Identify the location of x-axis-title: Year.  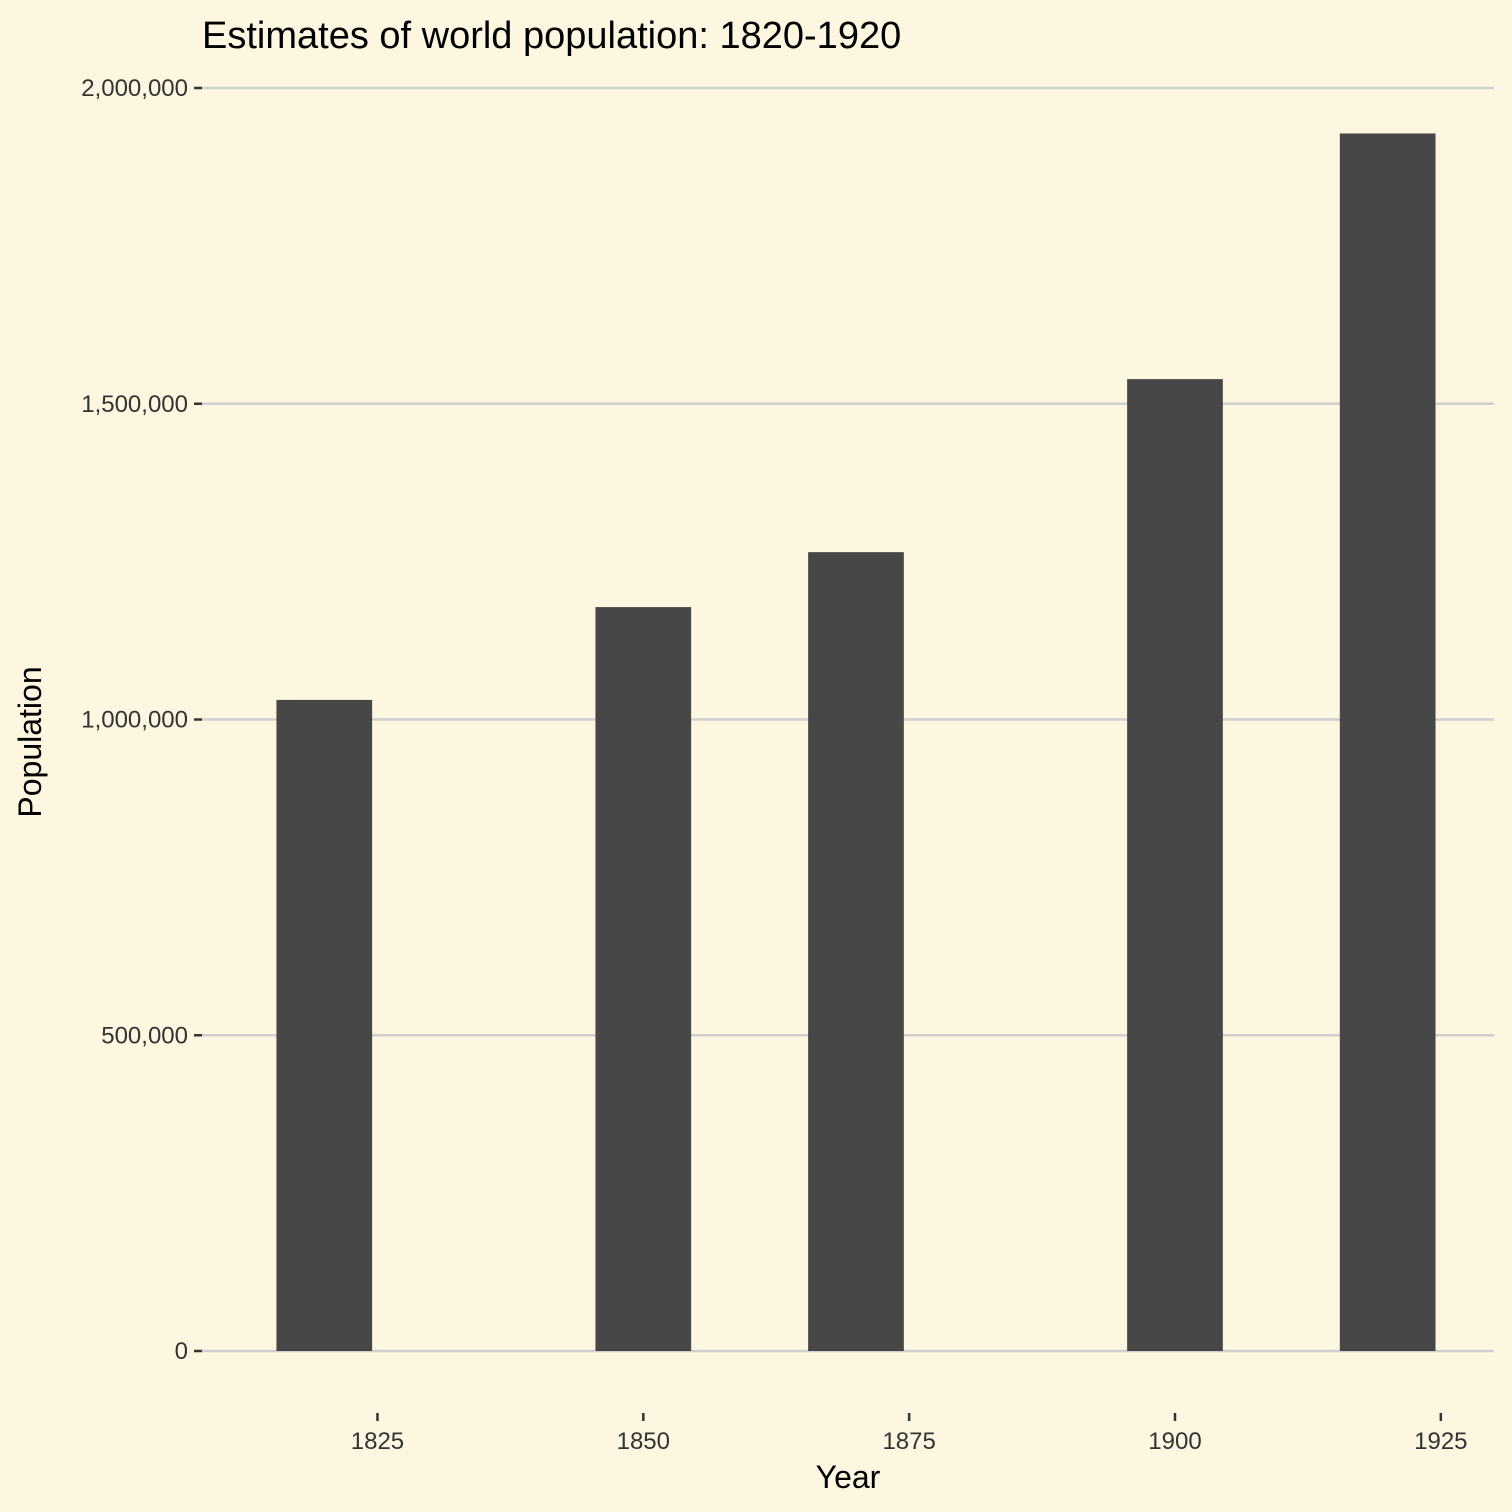
(848, 1477).